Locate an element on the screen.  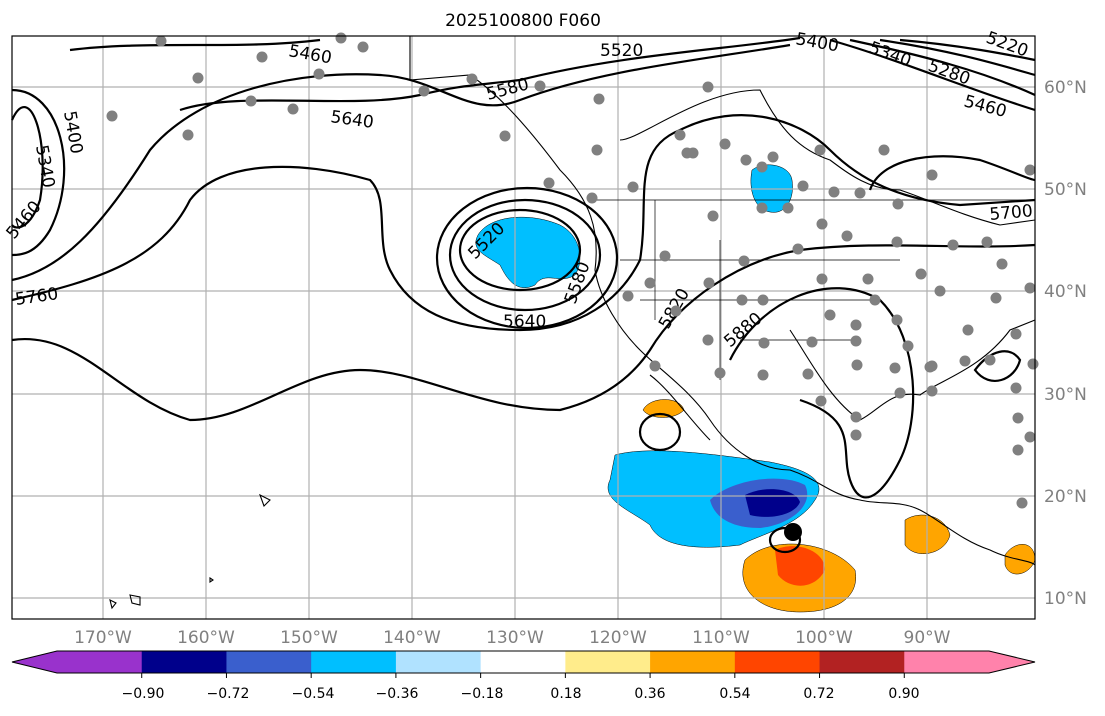
shade-positive-caribbean is located at coordinates (1020, 559).